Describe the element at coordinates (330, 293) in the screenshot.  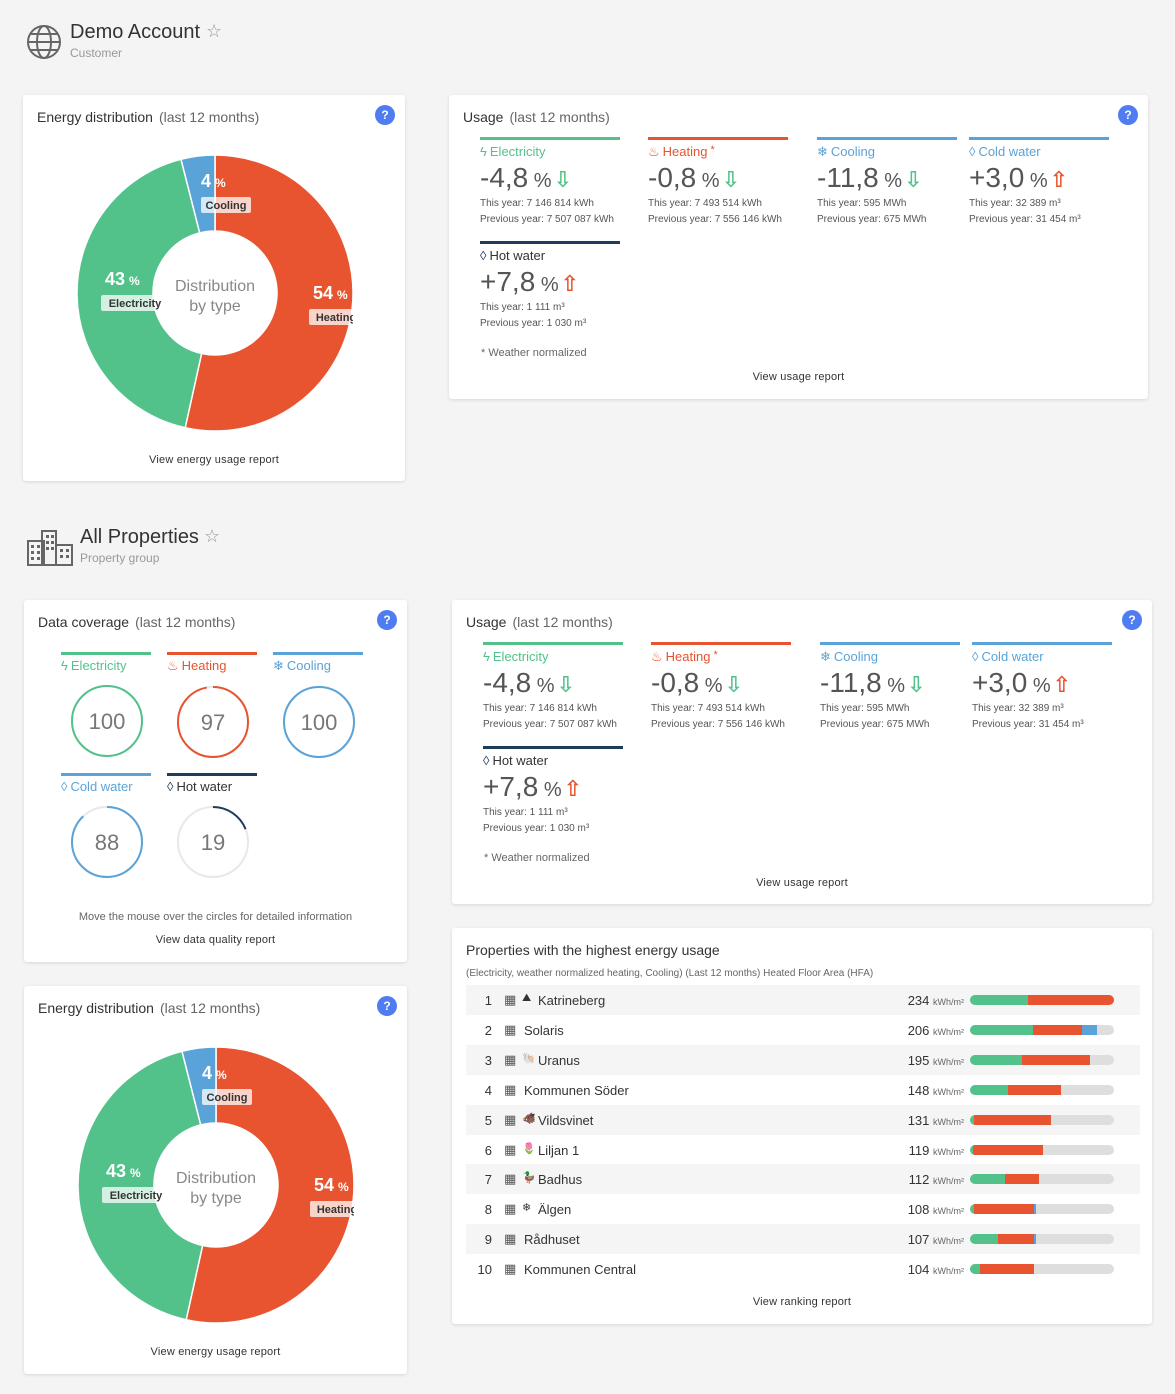
I see `slice-percent-heating: 54%` at that location.